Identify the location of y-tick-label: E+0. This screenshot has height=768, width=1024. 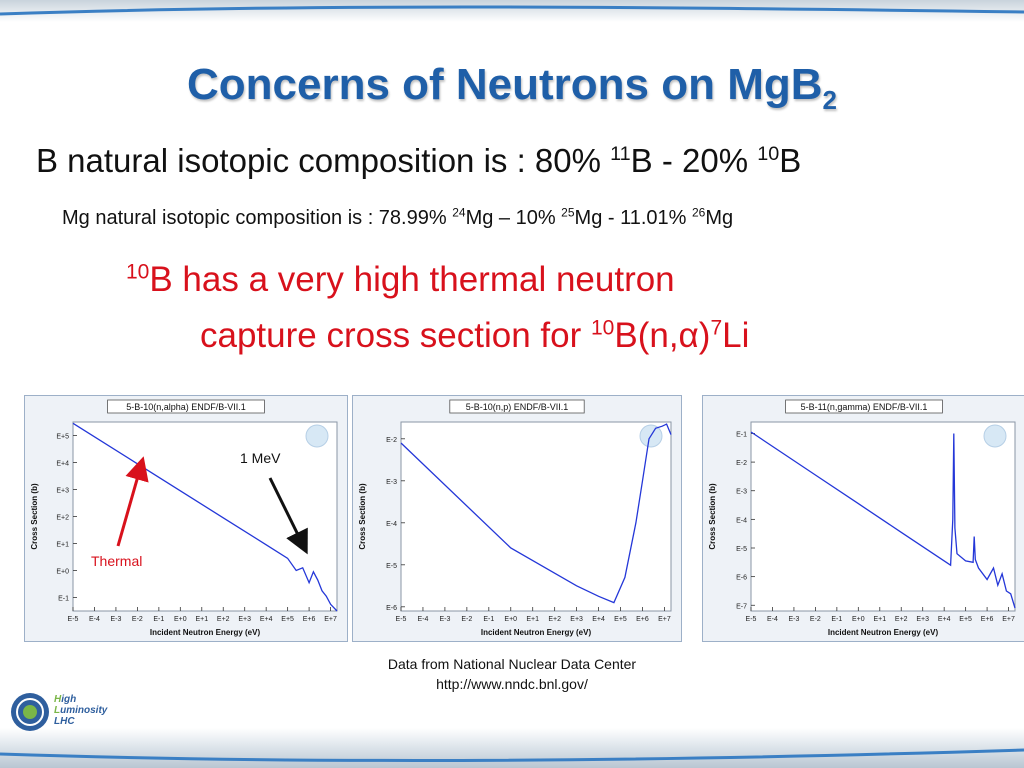
(62, 572).